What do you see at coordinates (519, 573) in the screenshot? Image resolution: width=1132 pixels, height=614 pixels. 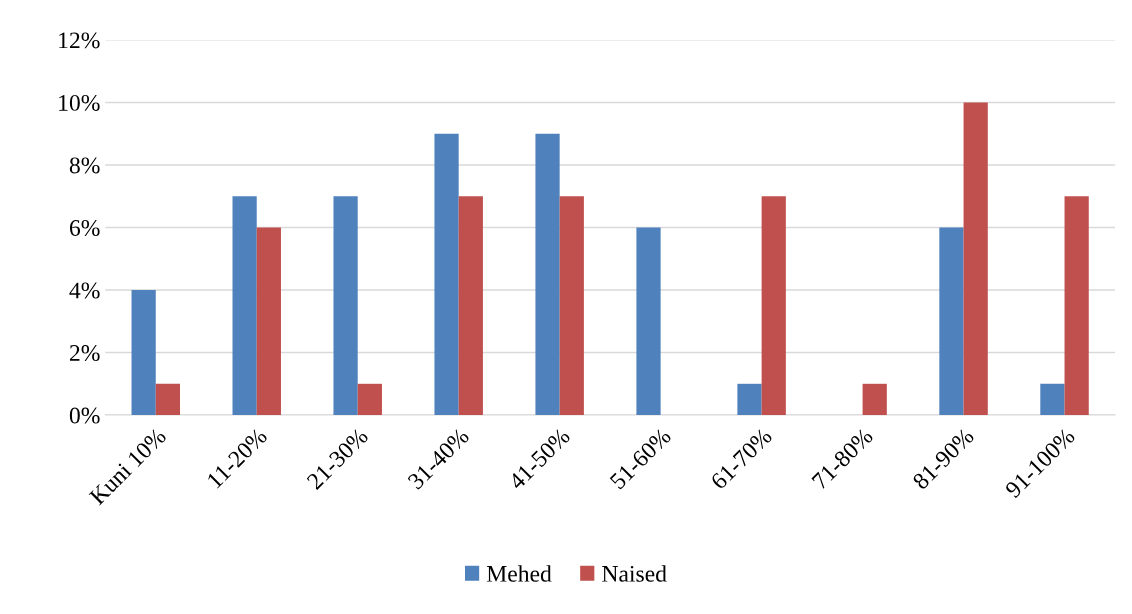 I see `legend-label: Mehed` at bounding box center [519, 573].